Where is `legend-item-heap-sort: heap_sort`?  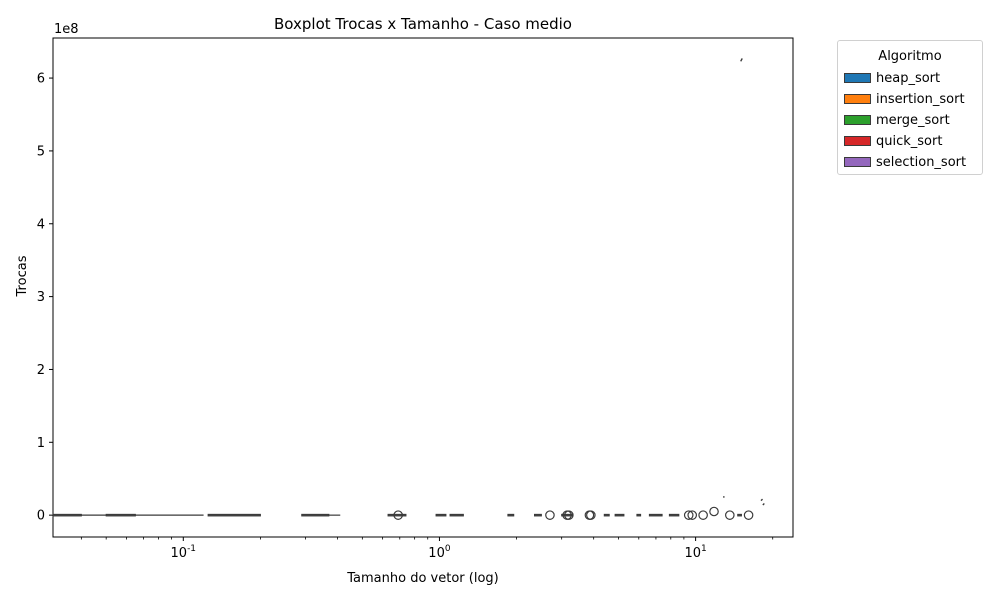 legend-item-heap-sort: heap_sort is located at coordinates (892, 78).